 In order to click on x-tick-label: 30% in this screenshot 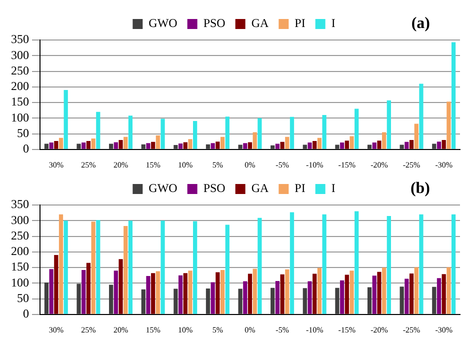, I will do `click(56, 165)`.